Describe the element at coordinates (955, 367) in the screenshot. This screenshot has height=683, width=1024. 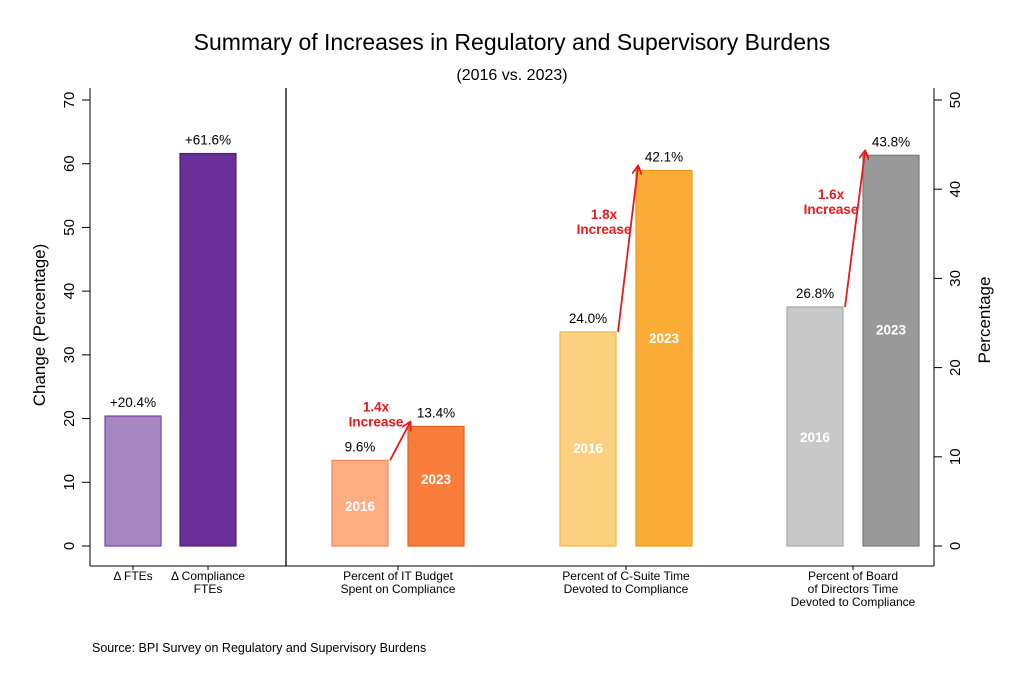
I see `right-tick-label: 20` at that location.